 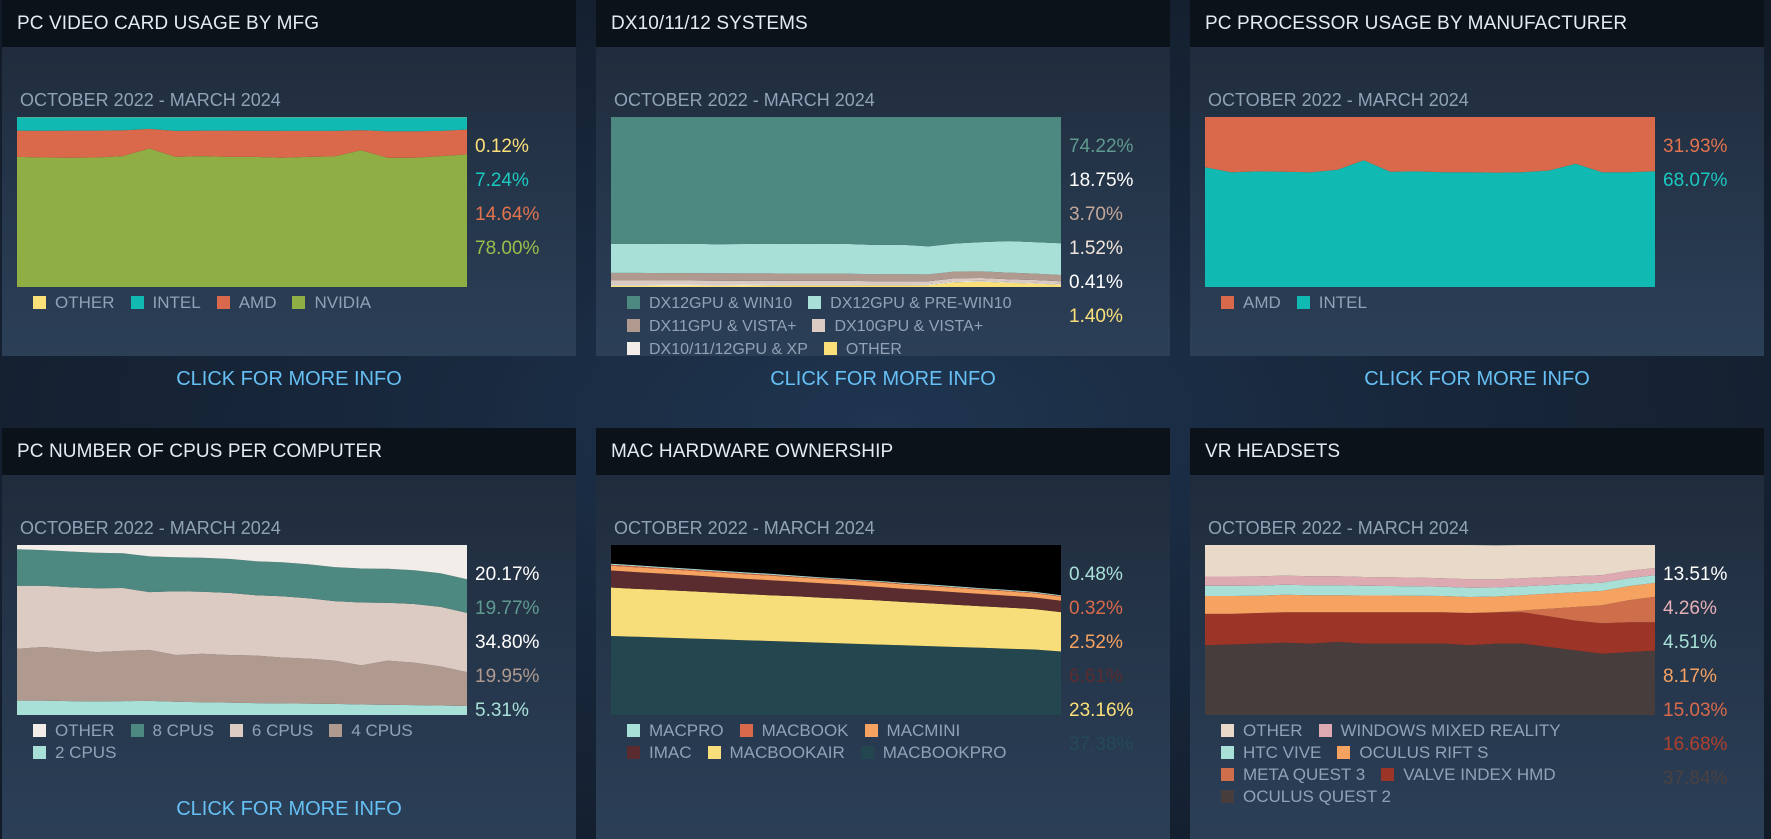 I want to click on percentage-value: 14.64%, so click(x=507, y=214).